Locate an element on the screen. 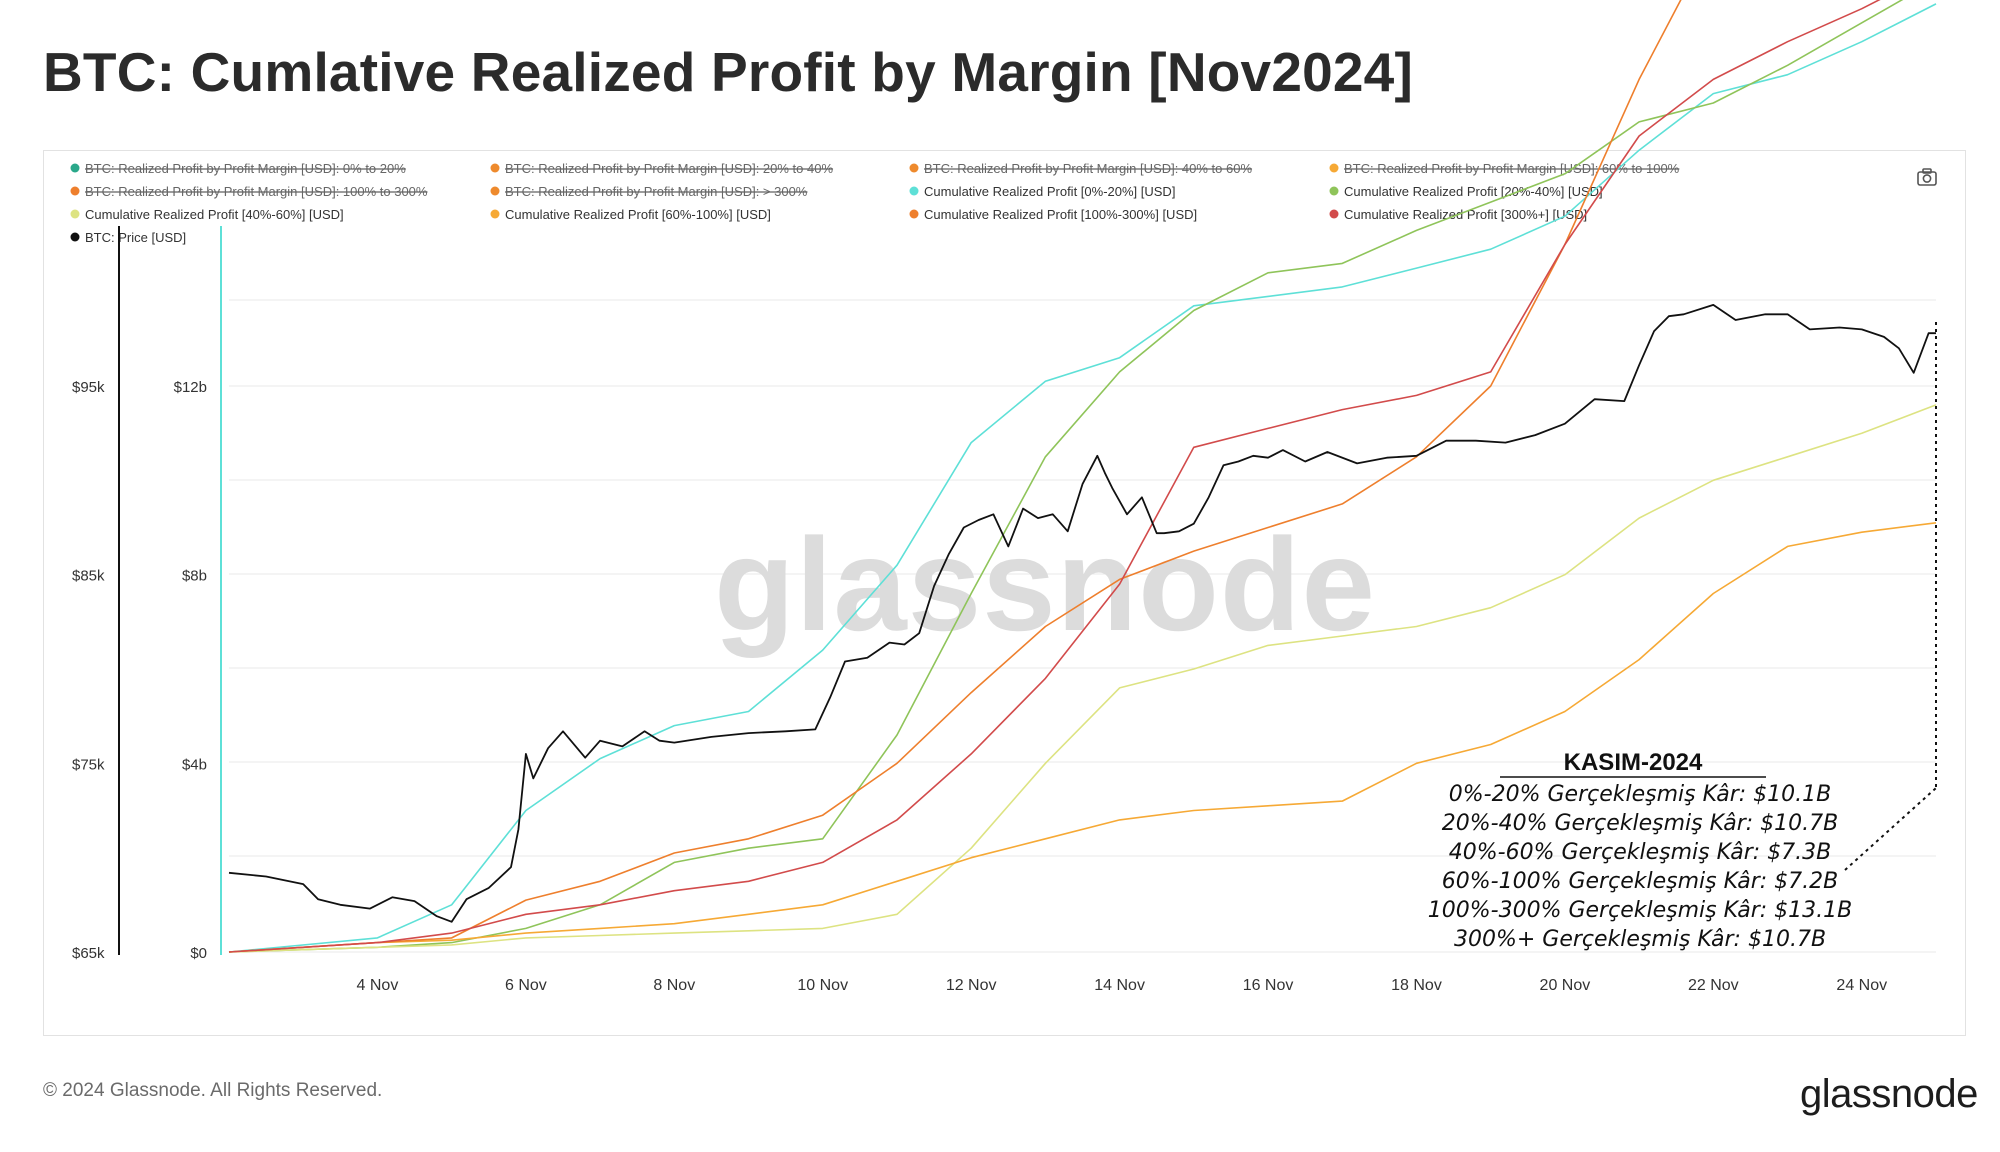  camera-icon is located at coordinates (1927, 177).